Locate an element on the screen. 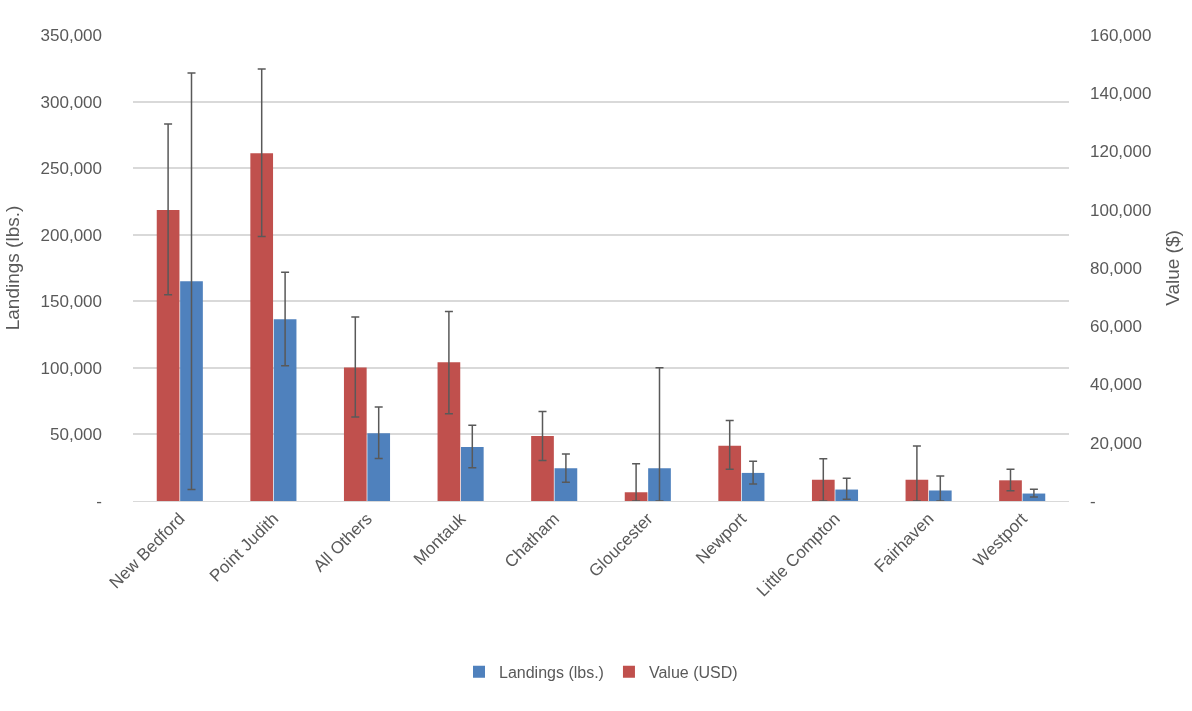  y-axis-title: Landings (lbs.) is located at coordinates (13, 268).